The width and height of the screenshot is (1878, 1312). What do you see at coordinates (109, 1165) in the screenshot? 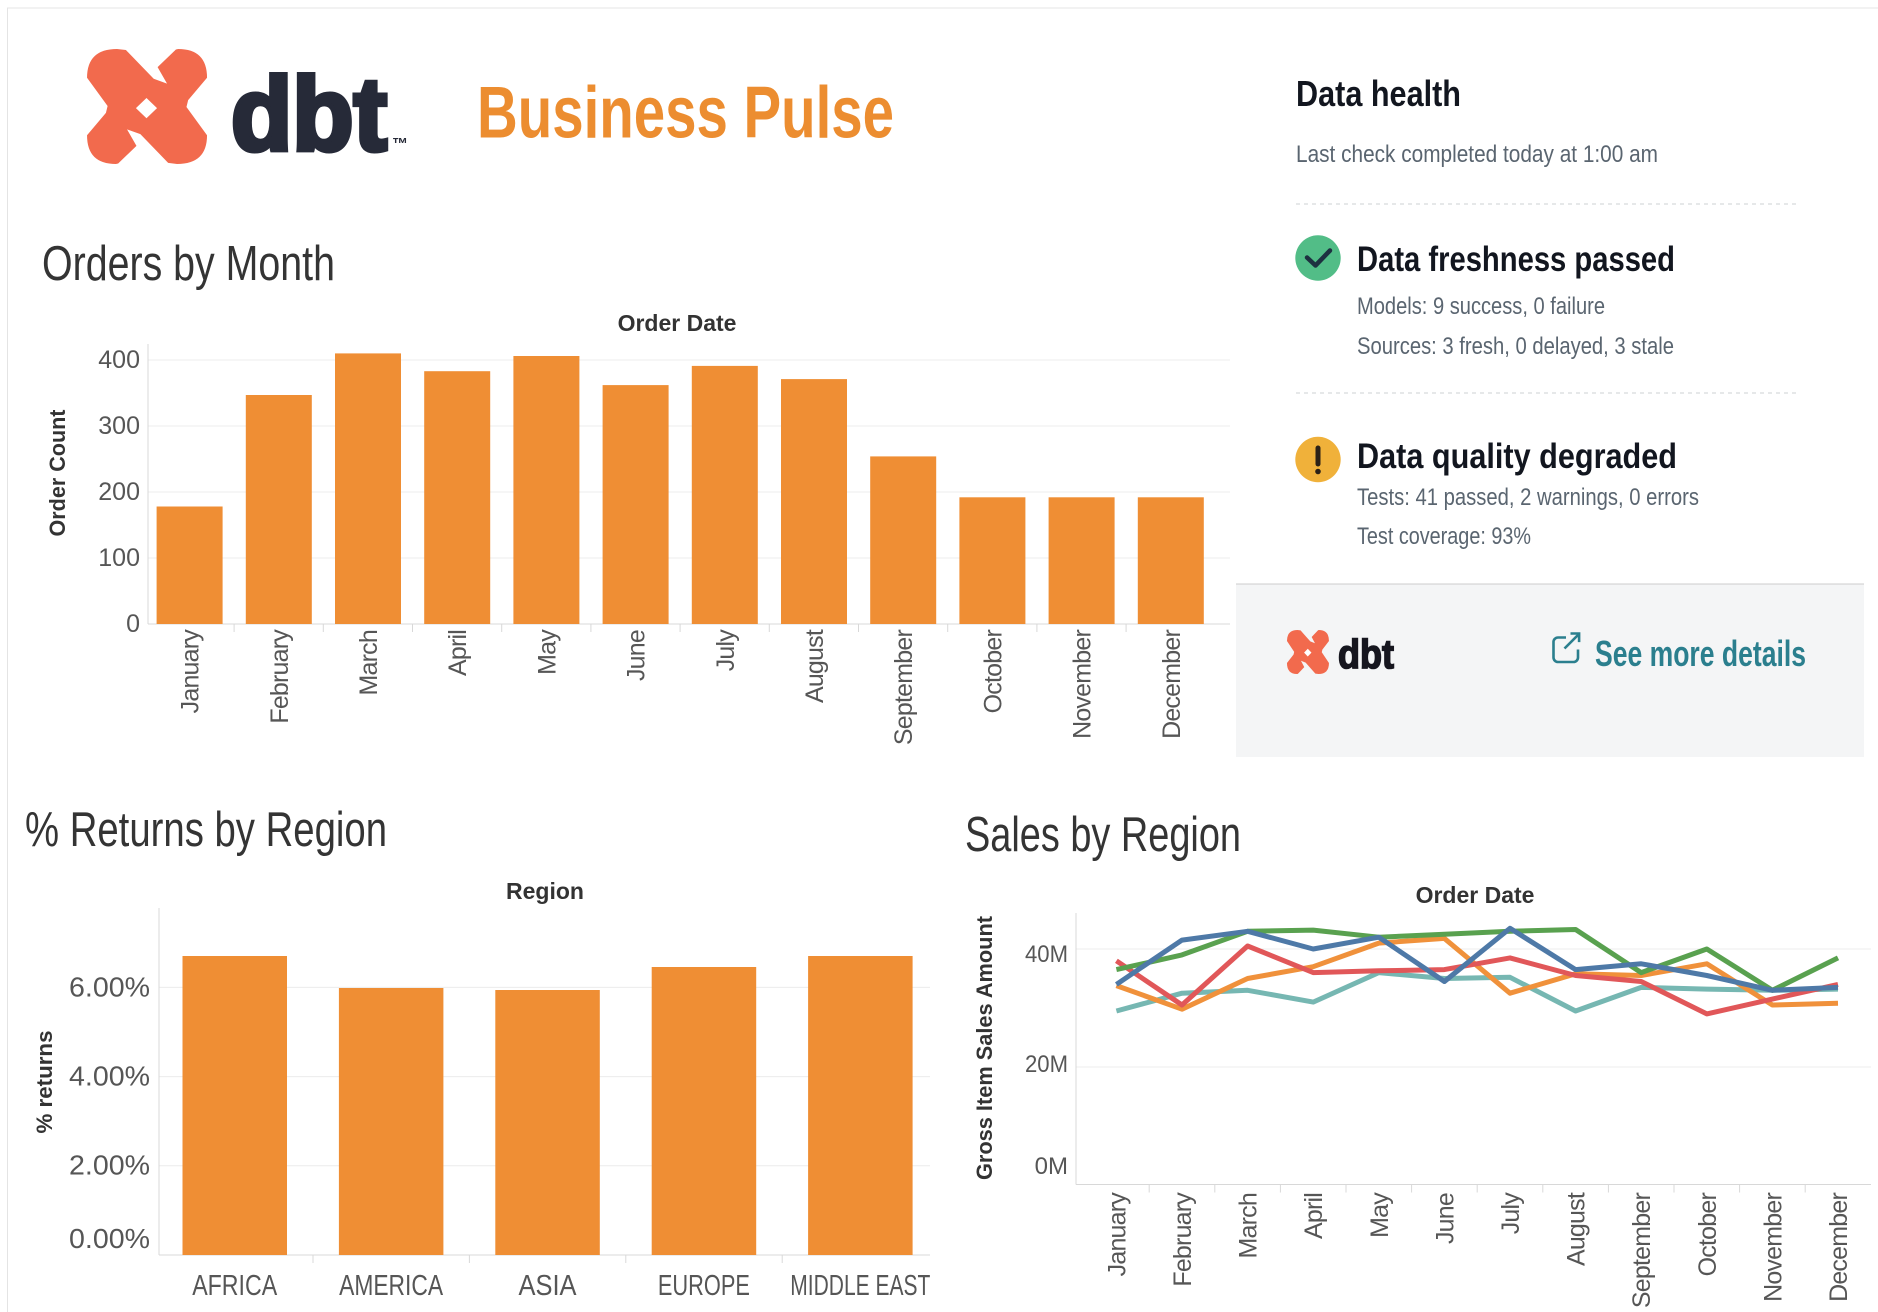
I see `svg-text: 2.00%` at bounding box center [109, 1165].